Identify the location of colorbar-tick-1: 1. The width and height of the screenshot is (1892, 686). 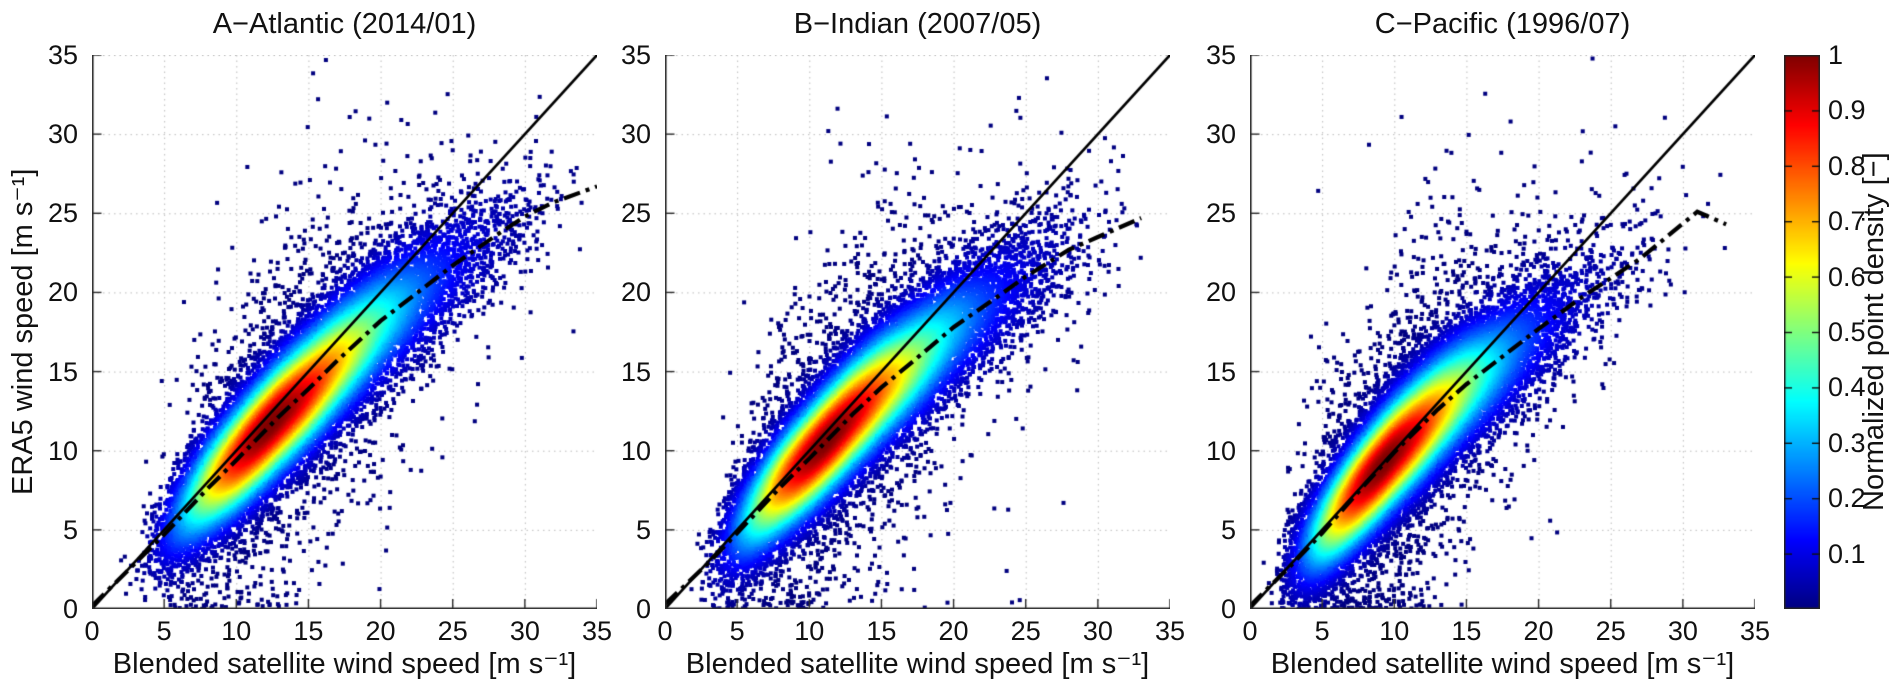
(1836, 55).